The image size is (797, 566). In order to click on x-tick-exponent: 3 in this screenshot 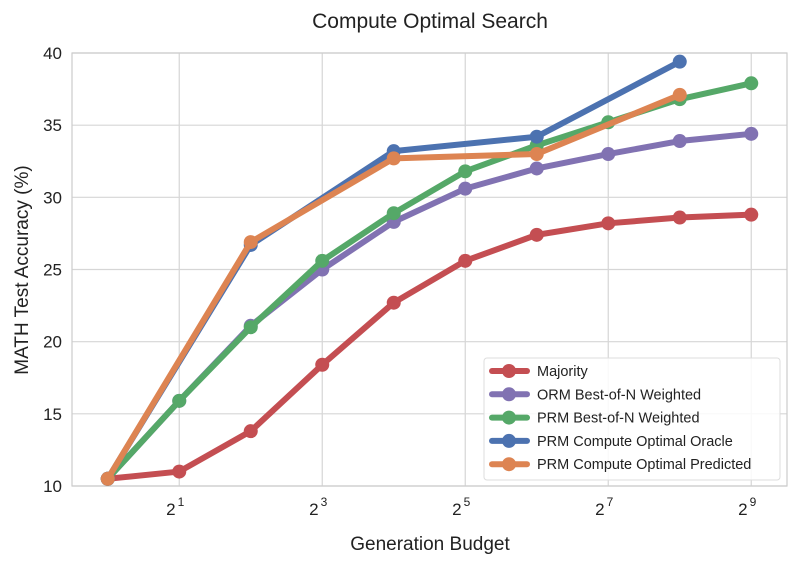, I will do `click(324, 502)`.